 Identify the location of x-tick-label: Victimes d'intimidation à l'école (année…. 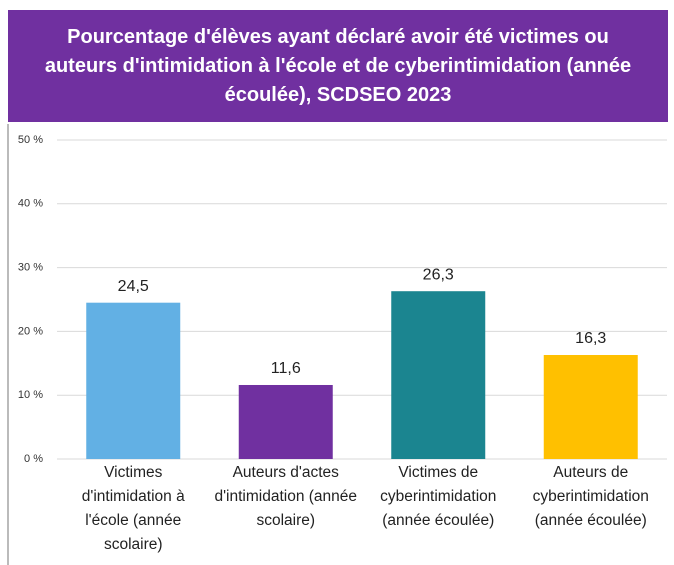
(133, 508).